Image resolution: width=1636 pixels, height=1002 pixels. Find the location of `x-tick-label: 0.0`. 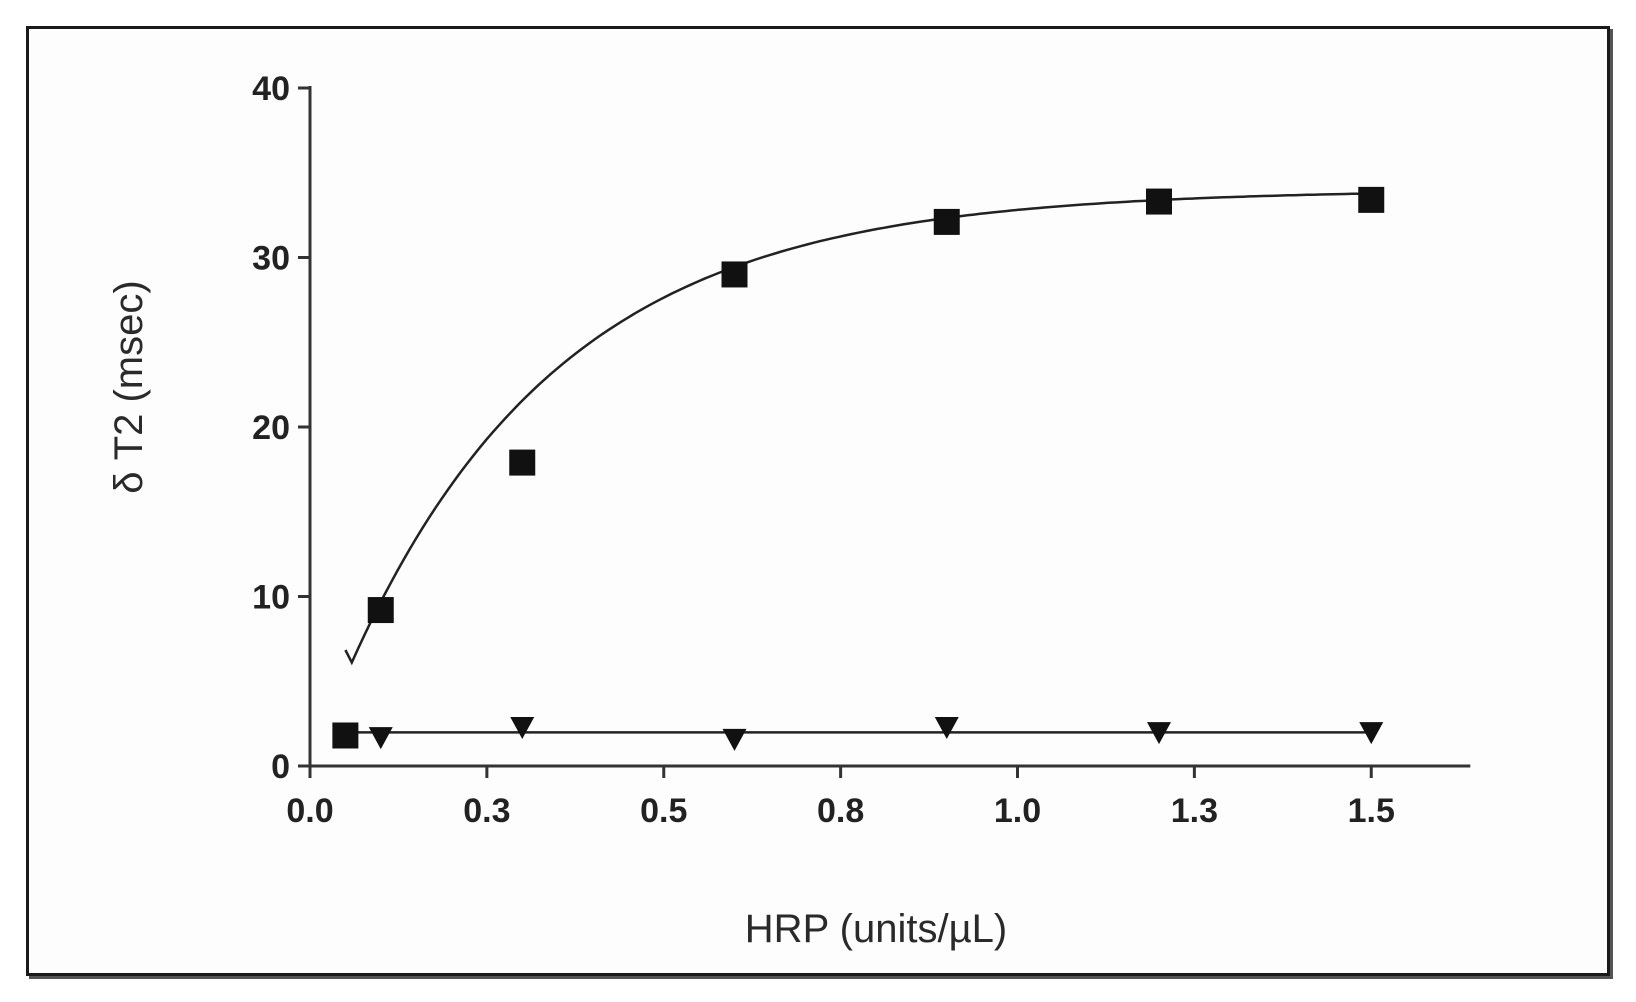

x-tick-label: 0.0 is located at coordinates (309, 811).